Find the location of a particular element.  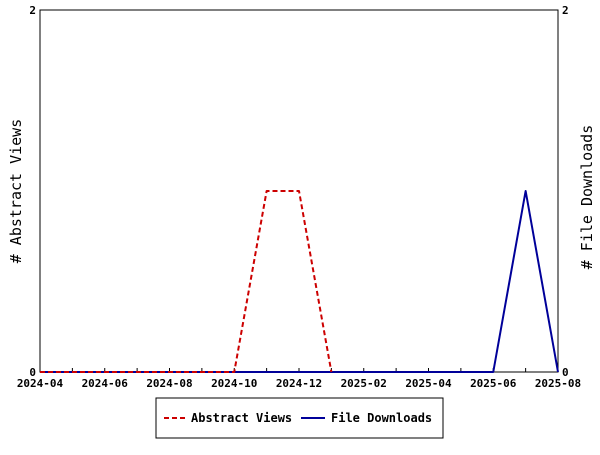

x-tick-label: 2024-10 is located at coordinates (234, 383).